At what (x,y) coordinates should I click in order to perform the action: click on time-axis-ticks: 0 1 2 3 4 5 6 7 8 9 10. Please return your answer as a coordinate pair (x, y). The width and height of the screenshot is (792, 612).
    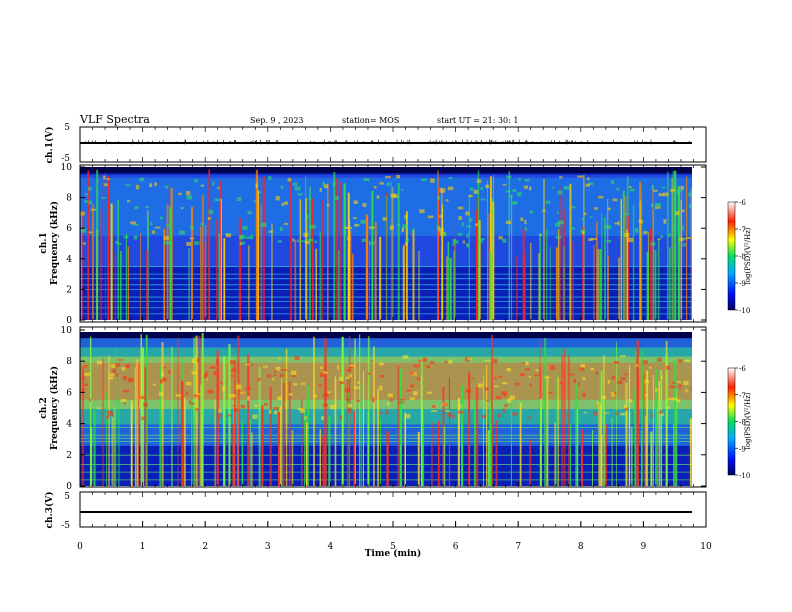
    Looking at the image, I should click on (394, 536).